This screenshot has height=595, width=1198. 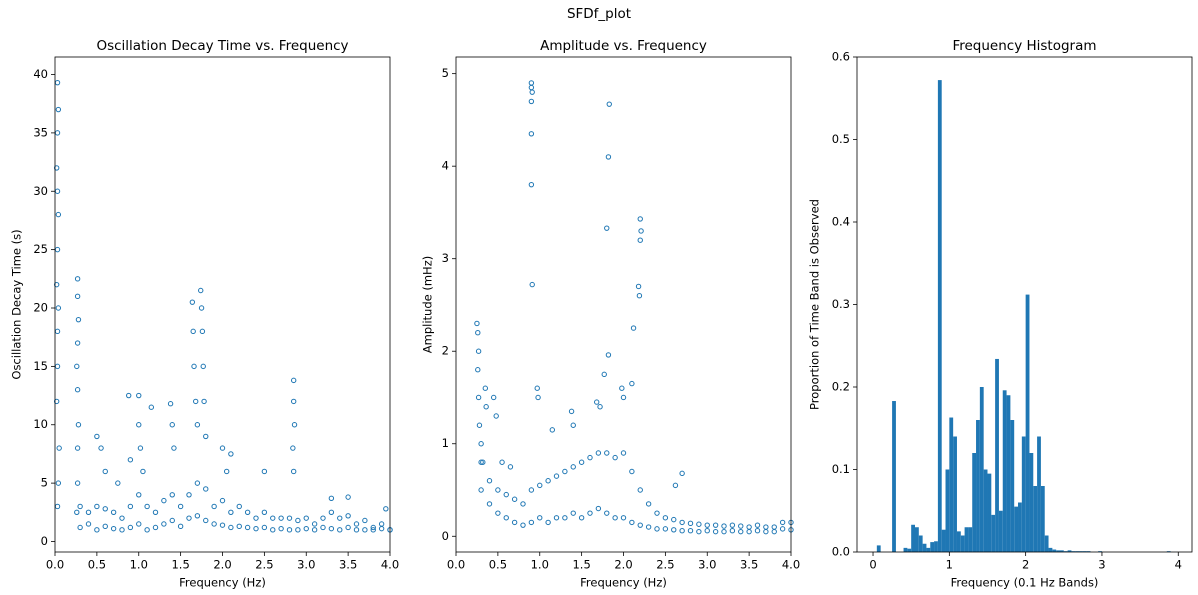 What do you see at coordinates (40, 191) in the screenshot?
I see `y-tick-label: 30` at bounding box center [40, 191].